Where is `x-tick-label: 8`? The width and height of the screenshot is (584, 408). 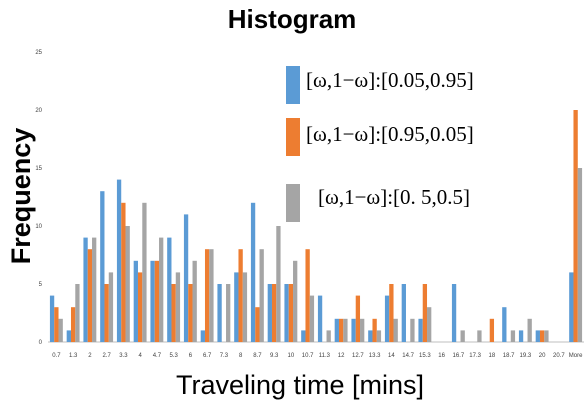
x-tick-label: 8 is located at coordinates (241, 356).